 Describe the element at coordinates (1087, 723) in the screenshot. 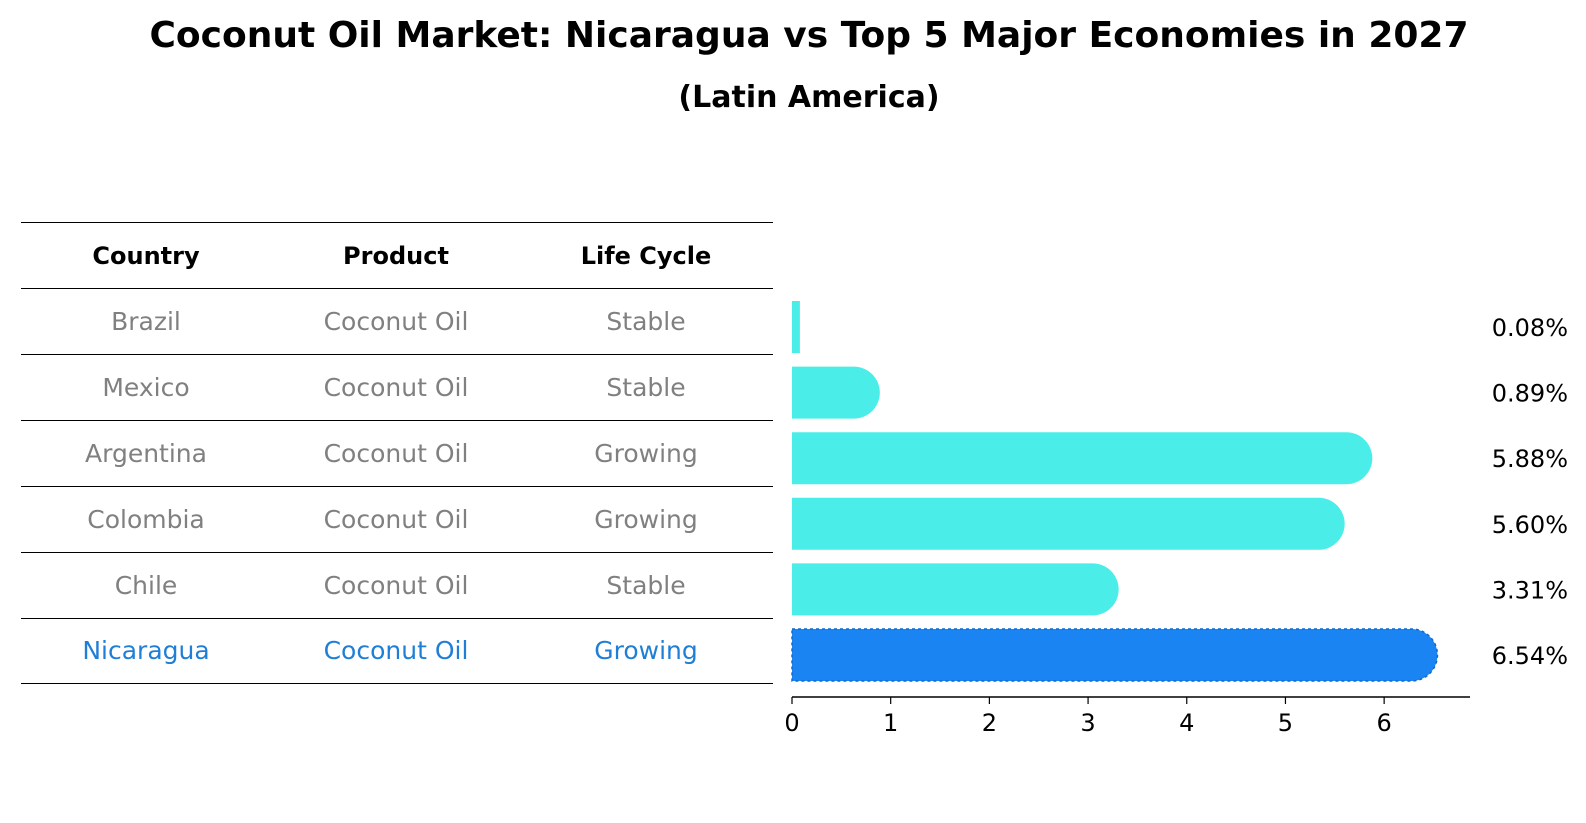

I see `x-tick-label-3: 3` at that location.